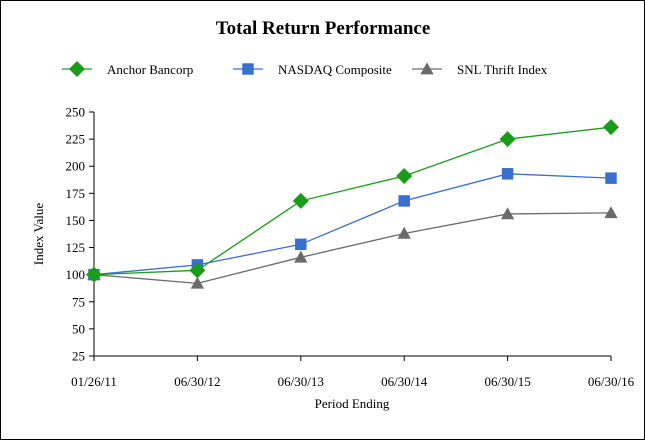 The width and height of the screenshot is (645, 440). I want to click on x-tick-label: 06/30/15, so click(507, 381).